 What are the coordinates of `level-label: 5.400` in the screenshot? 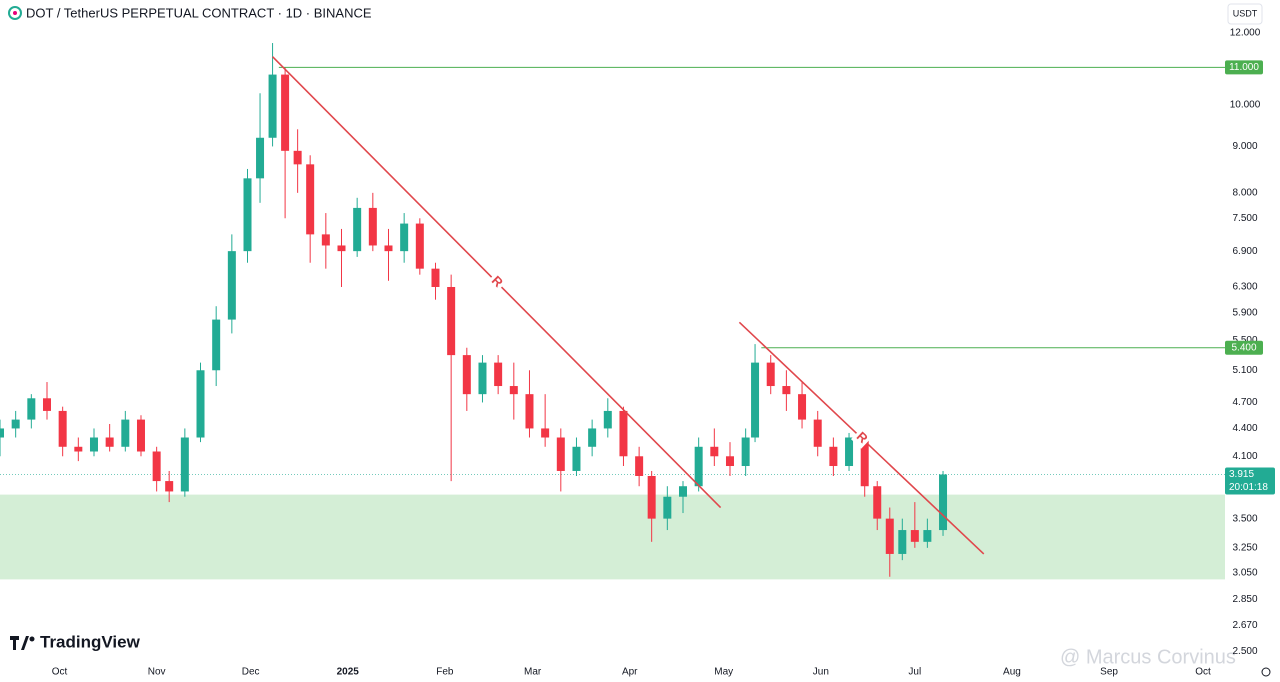 It's located at (1243, 347).